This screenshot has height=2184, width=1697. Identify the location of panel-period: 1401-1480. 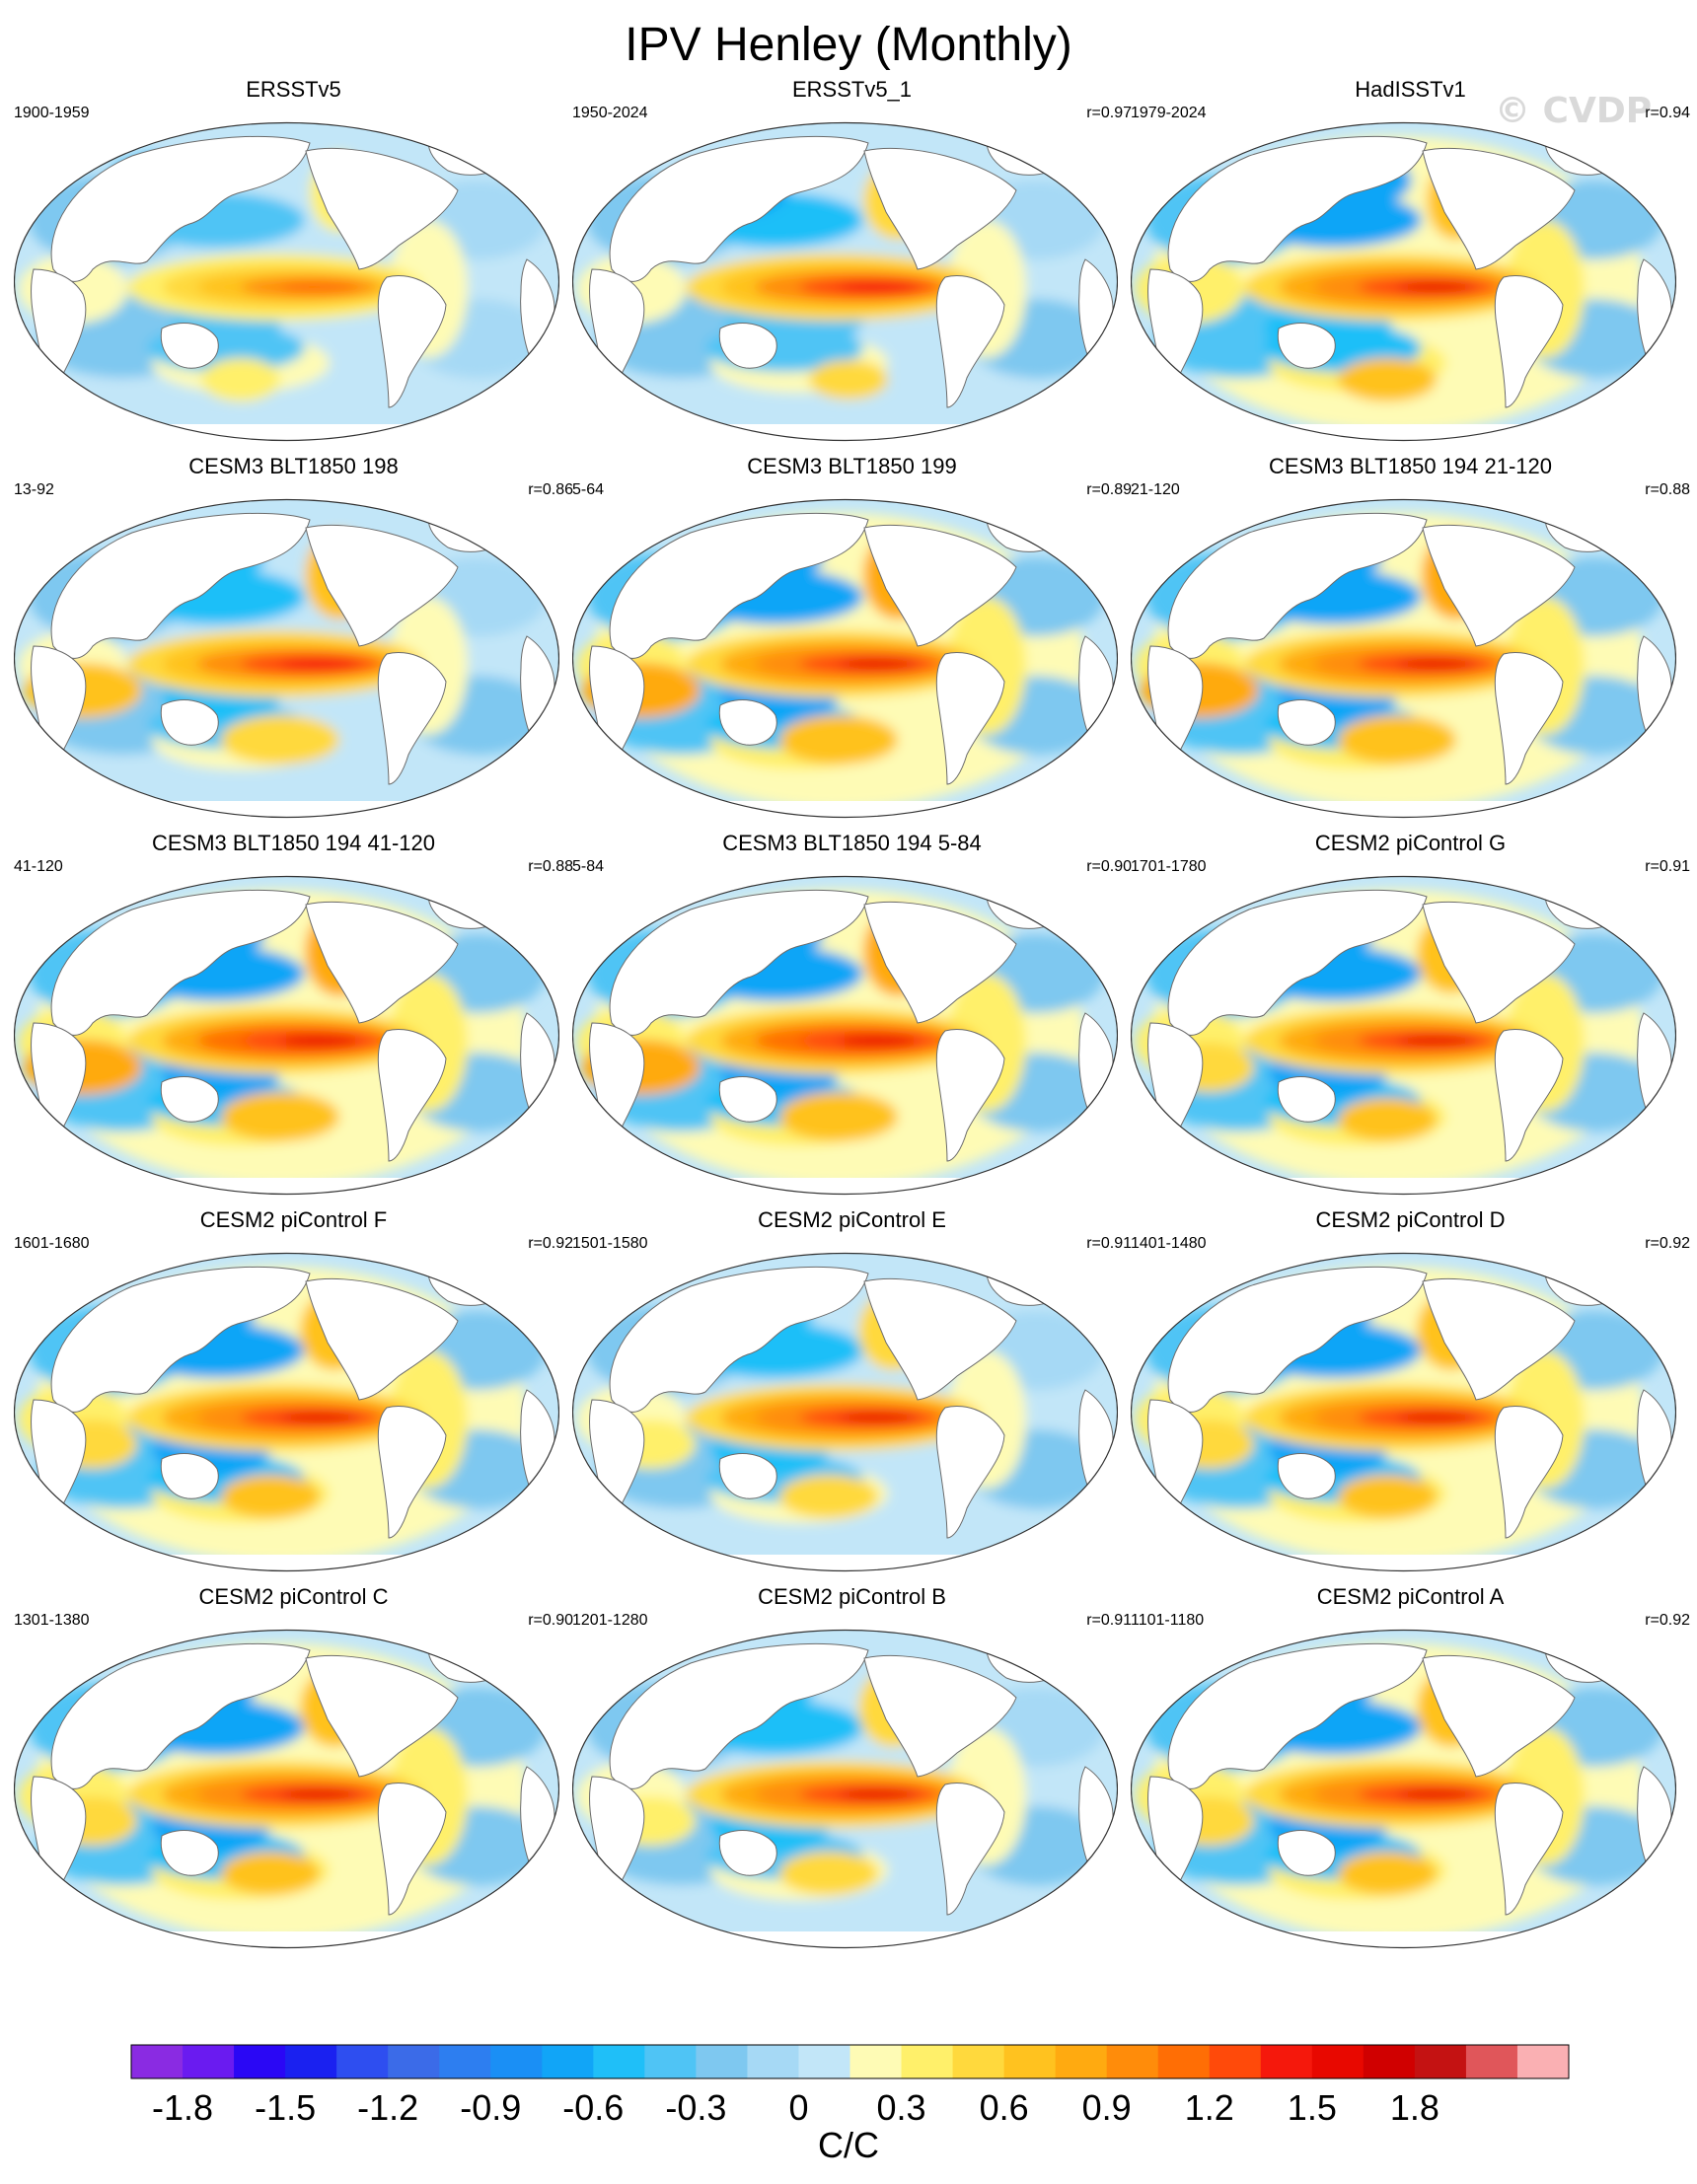
(1169, 1243).